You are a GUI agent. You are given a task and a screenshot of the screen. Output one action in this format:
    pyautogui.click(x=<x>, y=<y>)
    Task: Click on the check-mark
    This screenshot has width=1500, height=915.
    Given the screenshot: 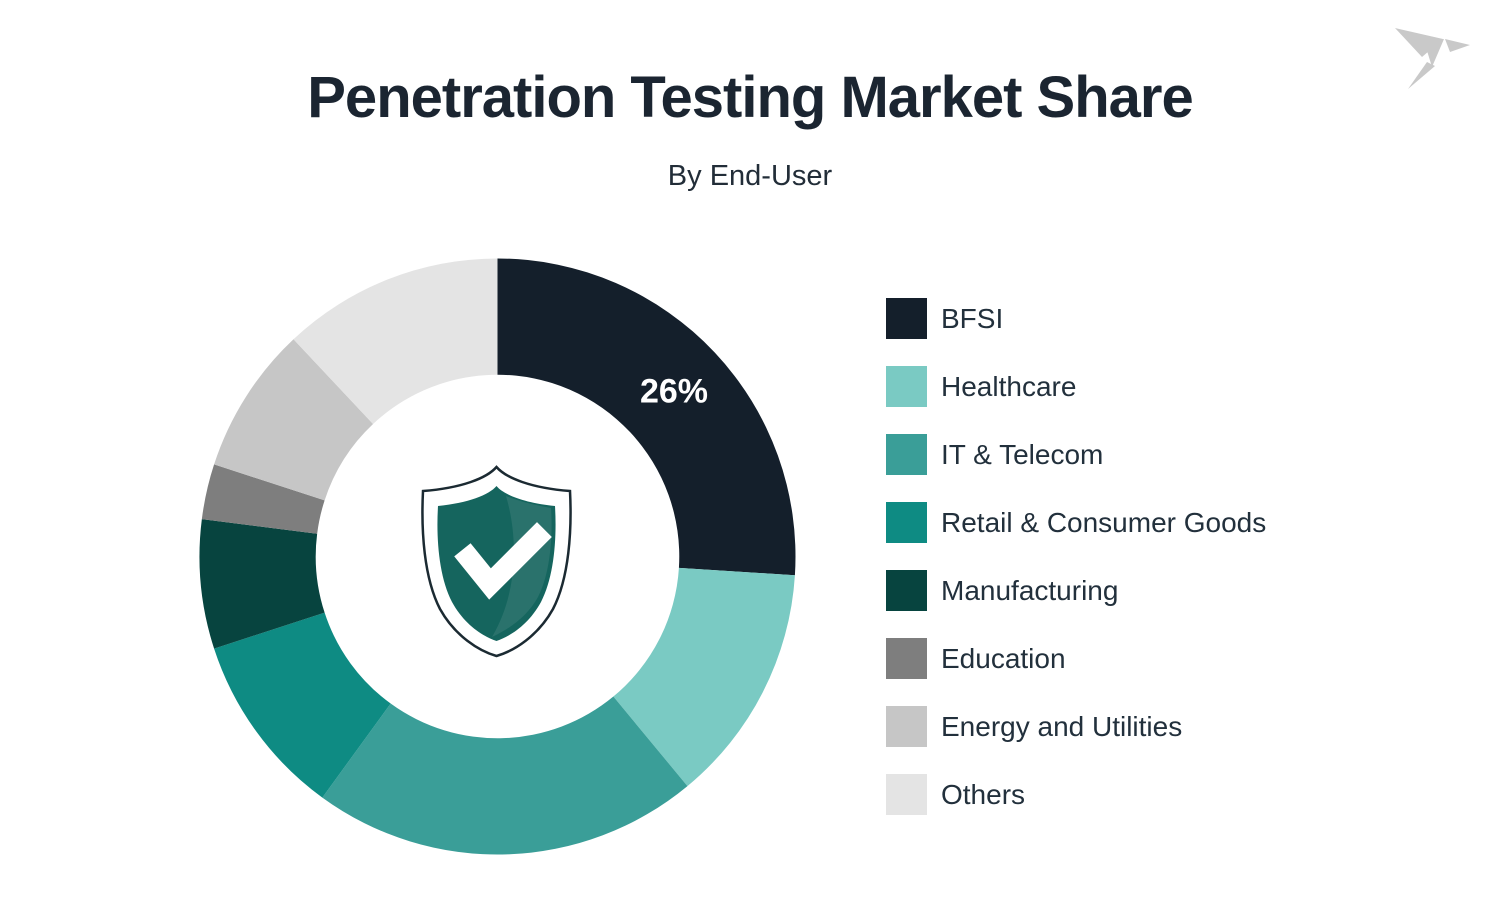 What is the action you would take?
    pyautogui.click(x=503, y=561)
    